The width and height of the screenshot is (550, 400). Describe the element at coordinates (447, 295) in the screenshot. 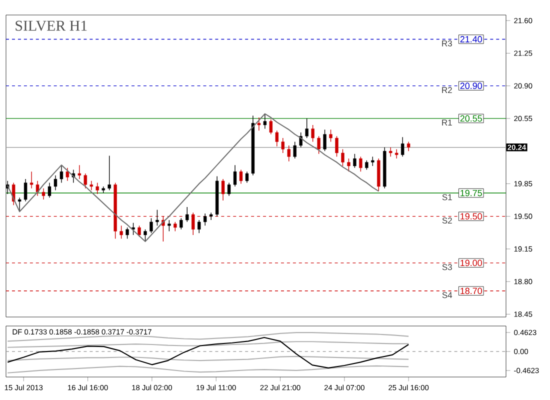

I see `annotation: S4` at that location.